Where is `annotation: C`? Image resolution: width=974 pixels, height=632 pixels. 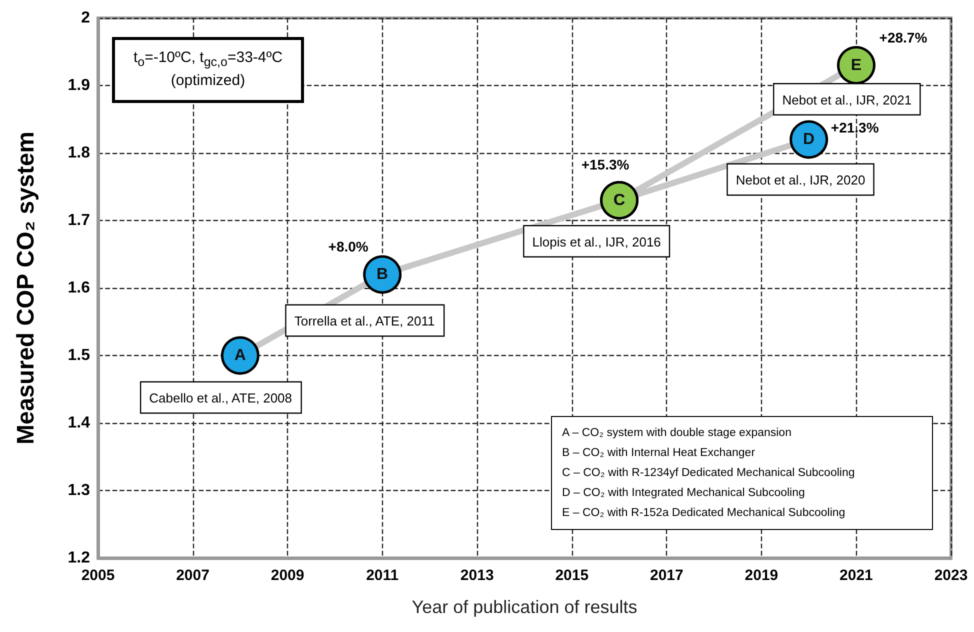
annotation: C is located at coordinates (619, 200).